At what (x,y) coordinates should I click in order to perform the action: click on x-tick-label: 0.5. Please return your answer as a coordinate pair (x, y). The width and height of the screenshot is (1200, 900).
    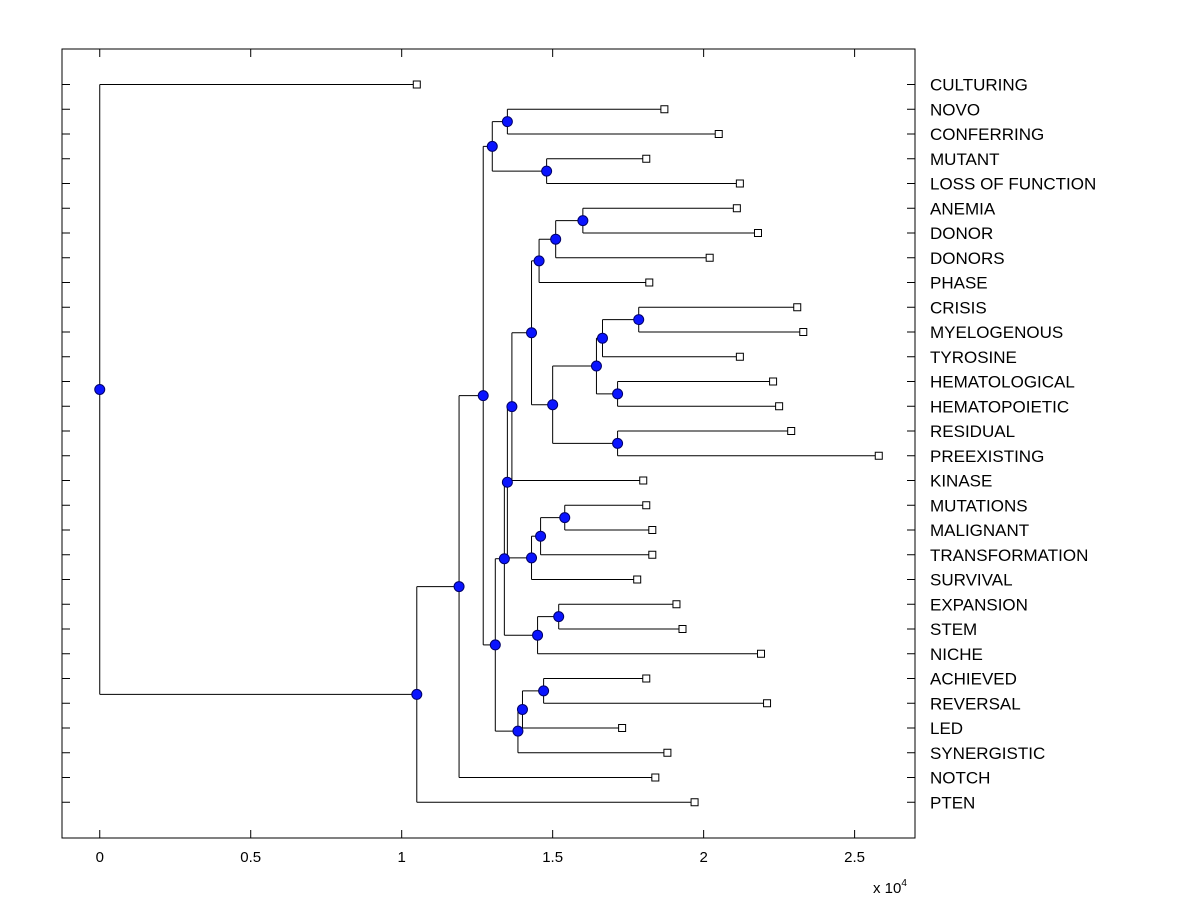
    Looking at the image, I should click on (250, 857).